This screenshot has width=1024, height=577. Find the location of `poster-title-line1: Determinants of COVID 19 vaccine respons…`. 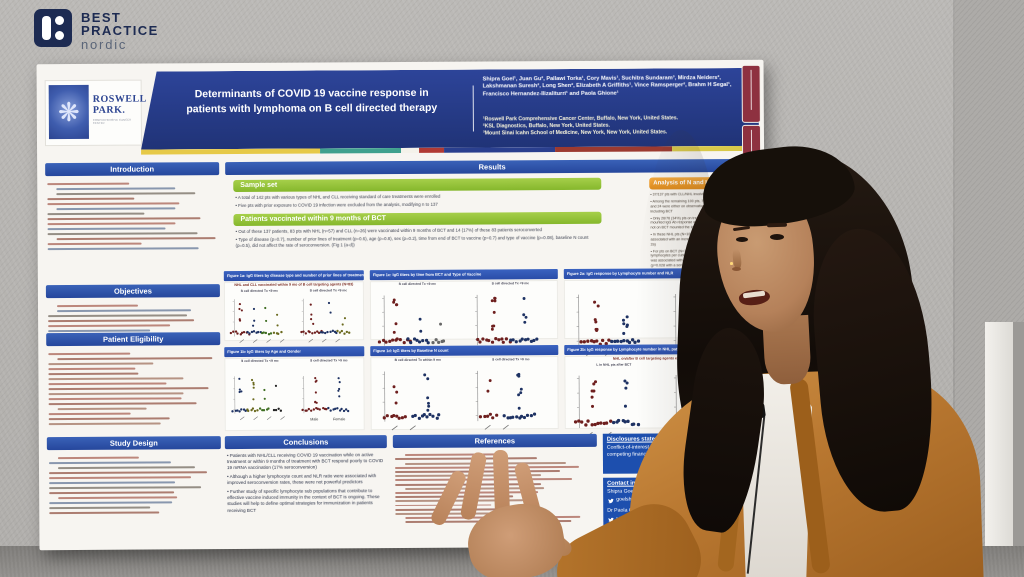

poster-title-line1: Determinants of COVID 19 vaccine respons… is located at coordinates (311, 93).